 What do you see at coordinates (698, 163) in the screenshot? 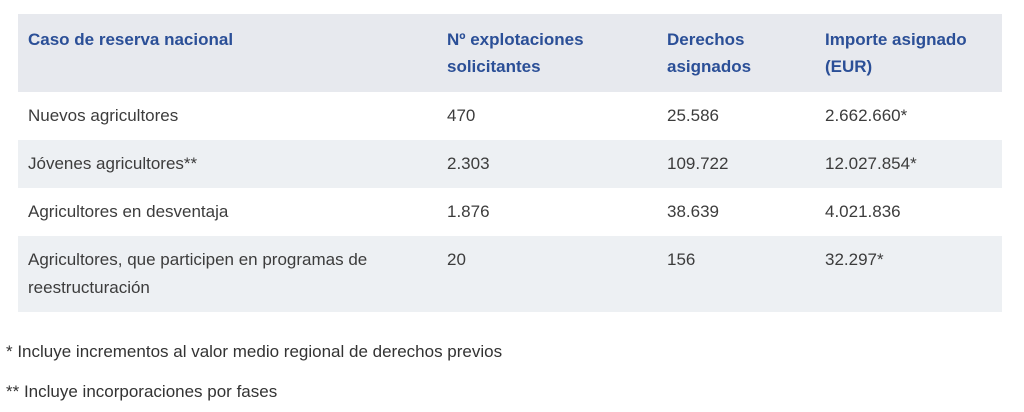
I see `cell-derechos: 109.722` at bounding box center [698, 163].